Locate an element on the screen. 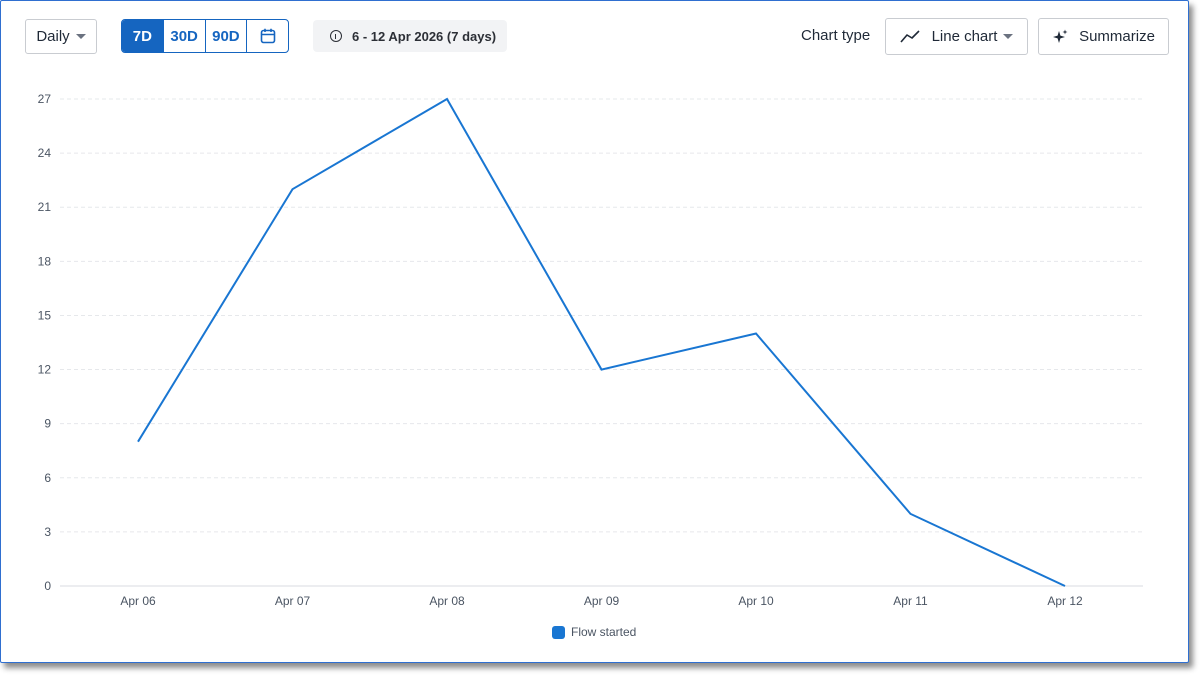 Image resolution: width=1201 pixels, height=675 pixels. summarize-button: Summarize is located at coordinates (1103, 36).